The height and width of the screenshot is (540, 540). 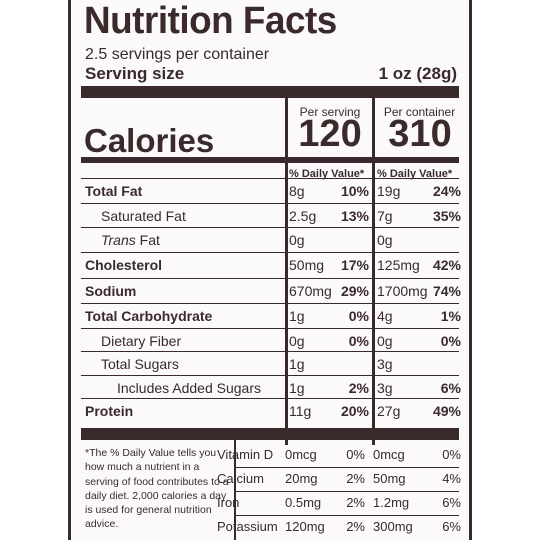 I want to click on nutrient-name: Includes Added Sugars, so click(x=189, y=388).